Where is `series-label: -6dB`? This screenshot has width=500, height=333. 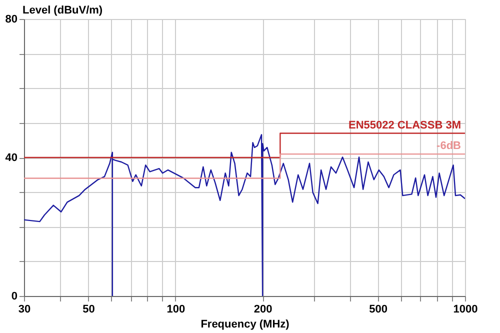 series-label: -6dB is located at coordinates (449, 146).